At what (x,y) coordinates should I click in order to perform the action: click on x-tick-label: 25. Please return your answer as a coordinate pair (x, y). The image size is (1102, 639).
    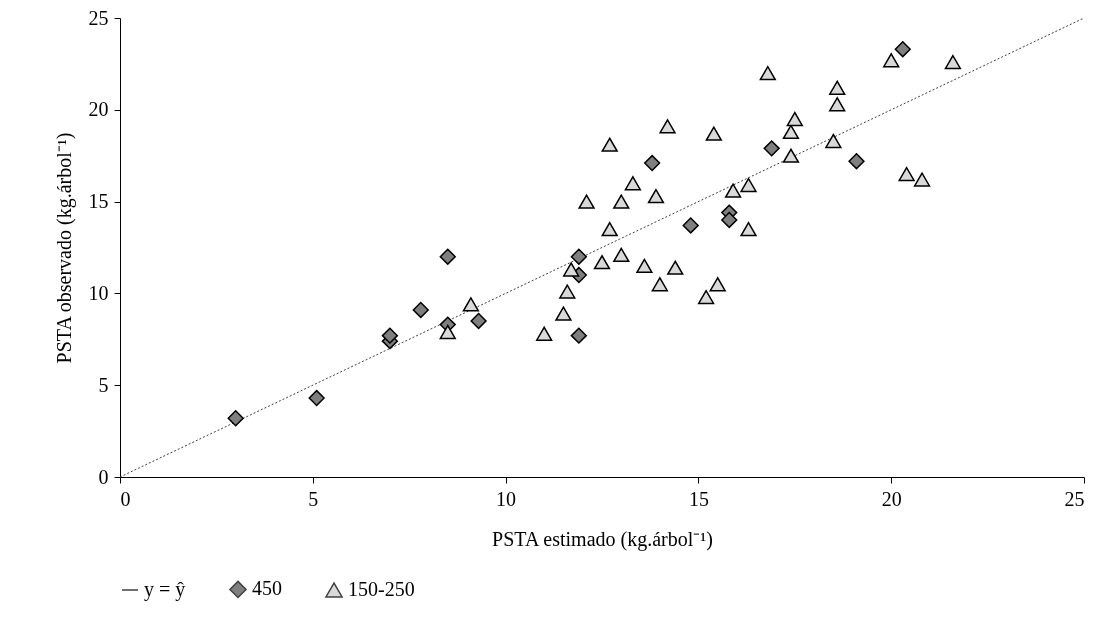
    Looking at the image, I should click on (1074, 498).